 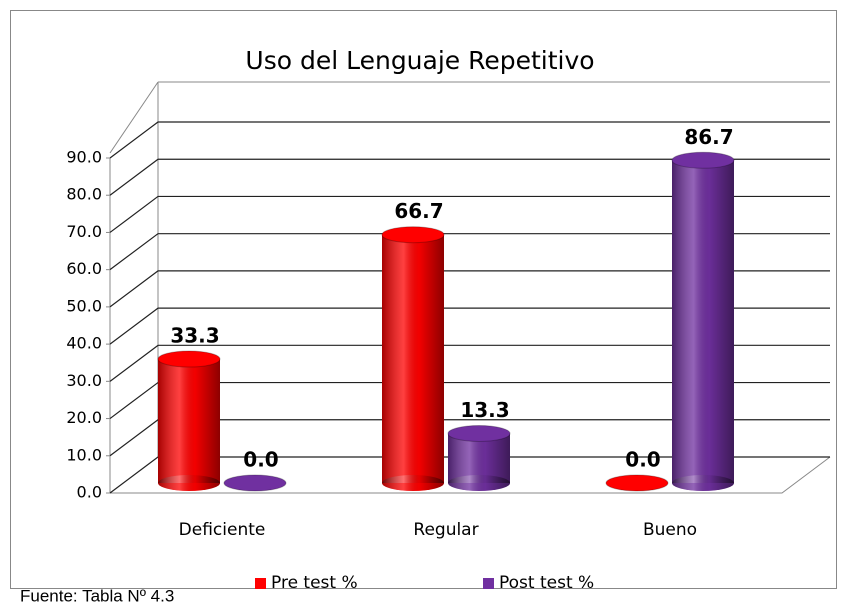 I want to click on x-tick-label: Deficiente, so click(x=222, y=530).